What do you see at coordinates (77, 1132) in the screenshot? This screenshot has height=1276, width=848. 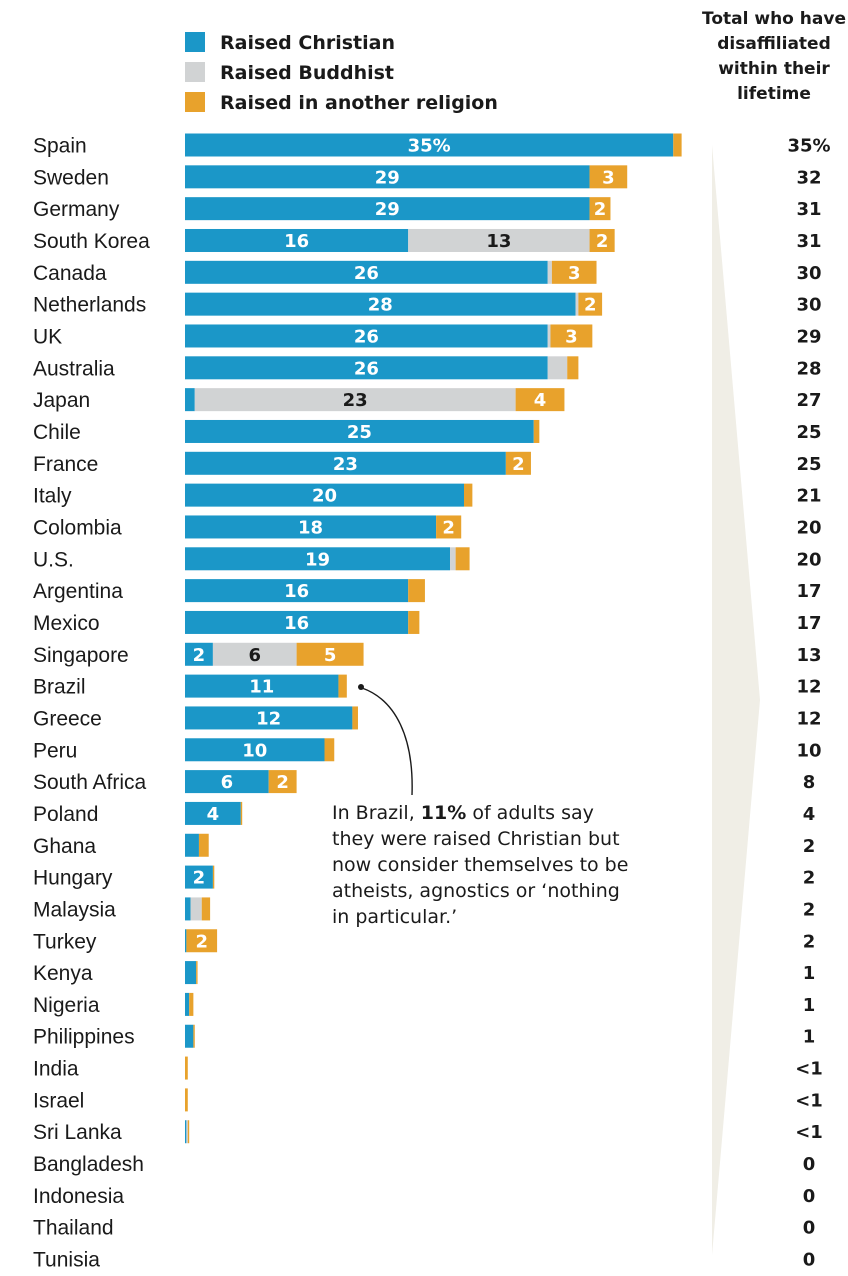 I see `country-label: Sri Lanka` at bounding box center [77, 1132].